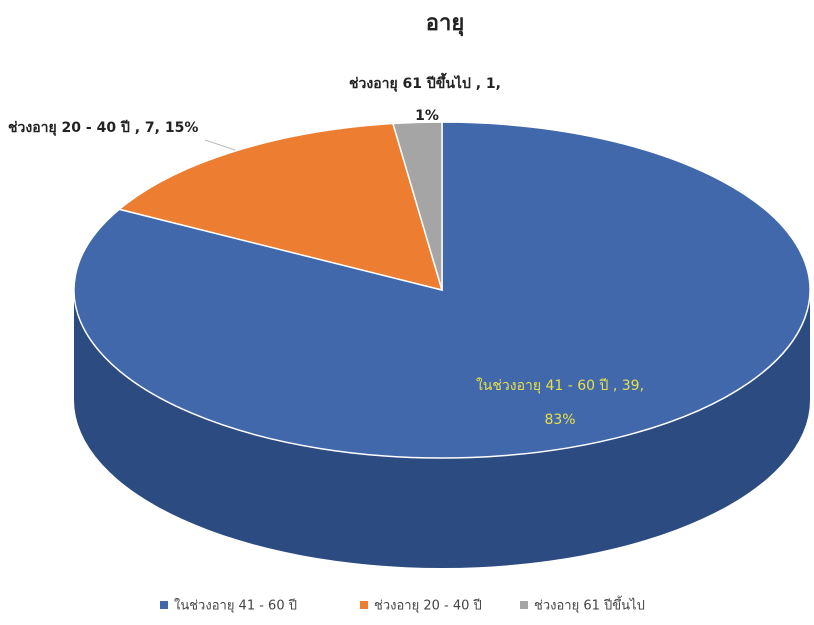 The image size is (814, 625). What do you see at coordinates (445, 24) in the screenshot?
I see `chart-title: อายุ` at bounding box center [445, 24].